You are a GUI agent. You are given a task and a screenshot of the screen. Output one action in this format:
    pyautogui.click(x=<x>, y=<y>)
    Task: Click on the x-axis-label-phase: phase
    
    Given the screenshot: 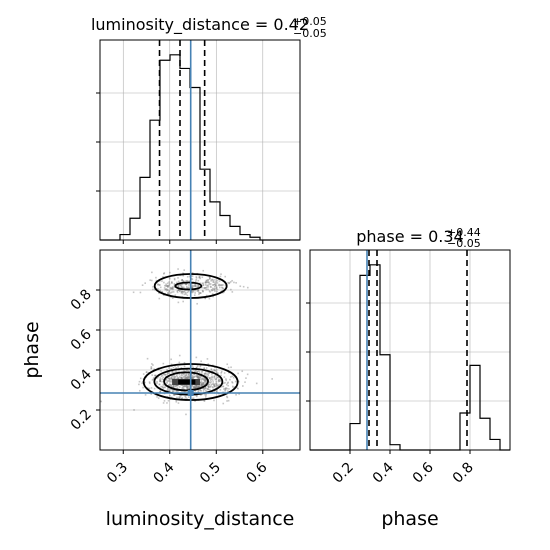 What is the action you would take?
    pyautogui.click(x=409, y=519)
    